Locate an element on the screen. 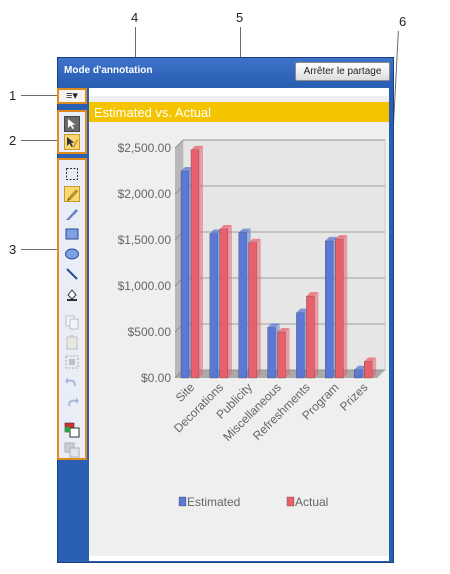 The image size is (450, 574). highlighter-icon is located at coordinates (72, 214).